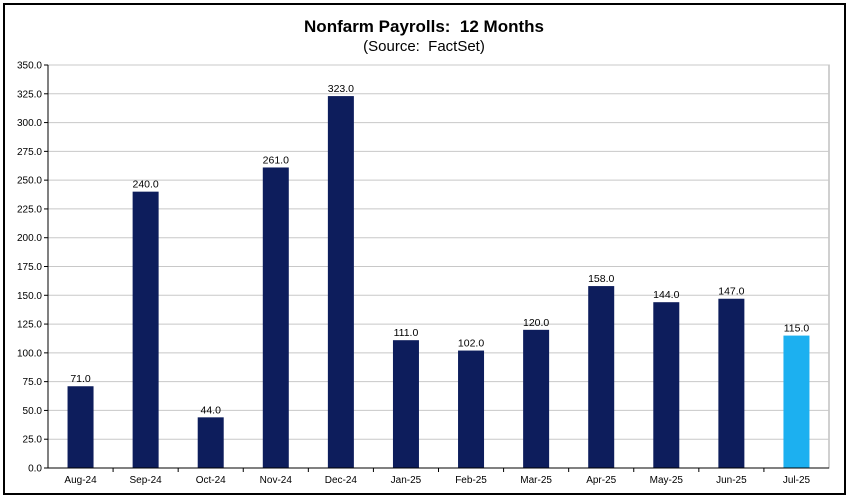 Image resolution: width=852 pixels, height=501 pixels. What do you see at coordinates (211, 480) in the screenshot?
I see `x-tick-label: Oct-24` at bounding box center [211, 480].